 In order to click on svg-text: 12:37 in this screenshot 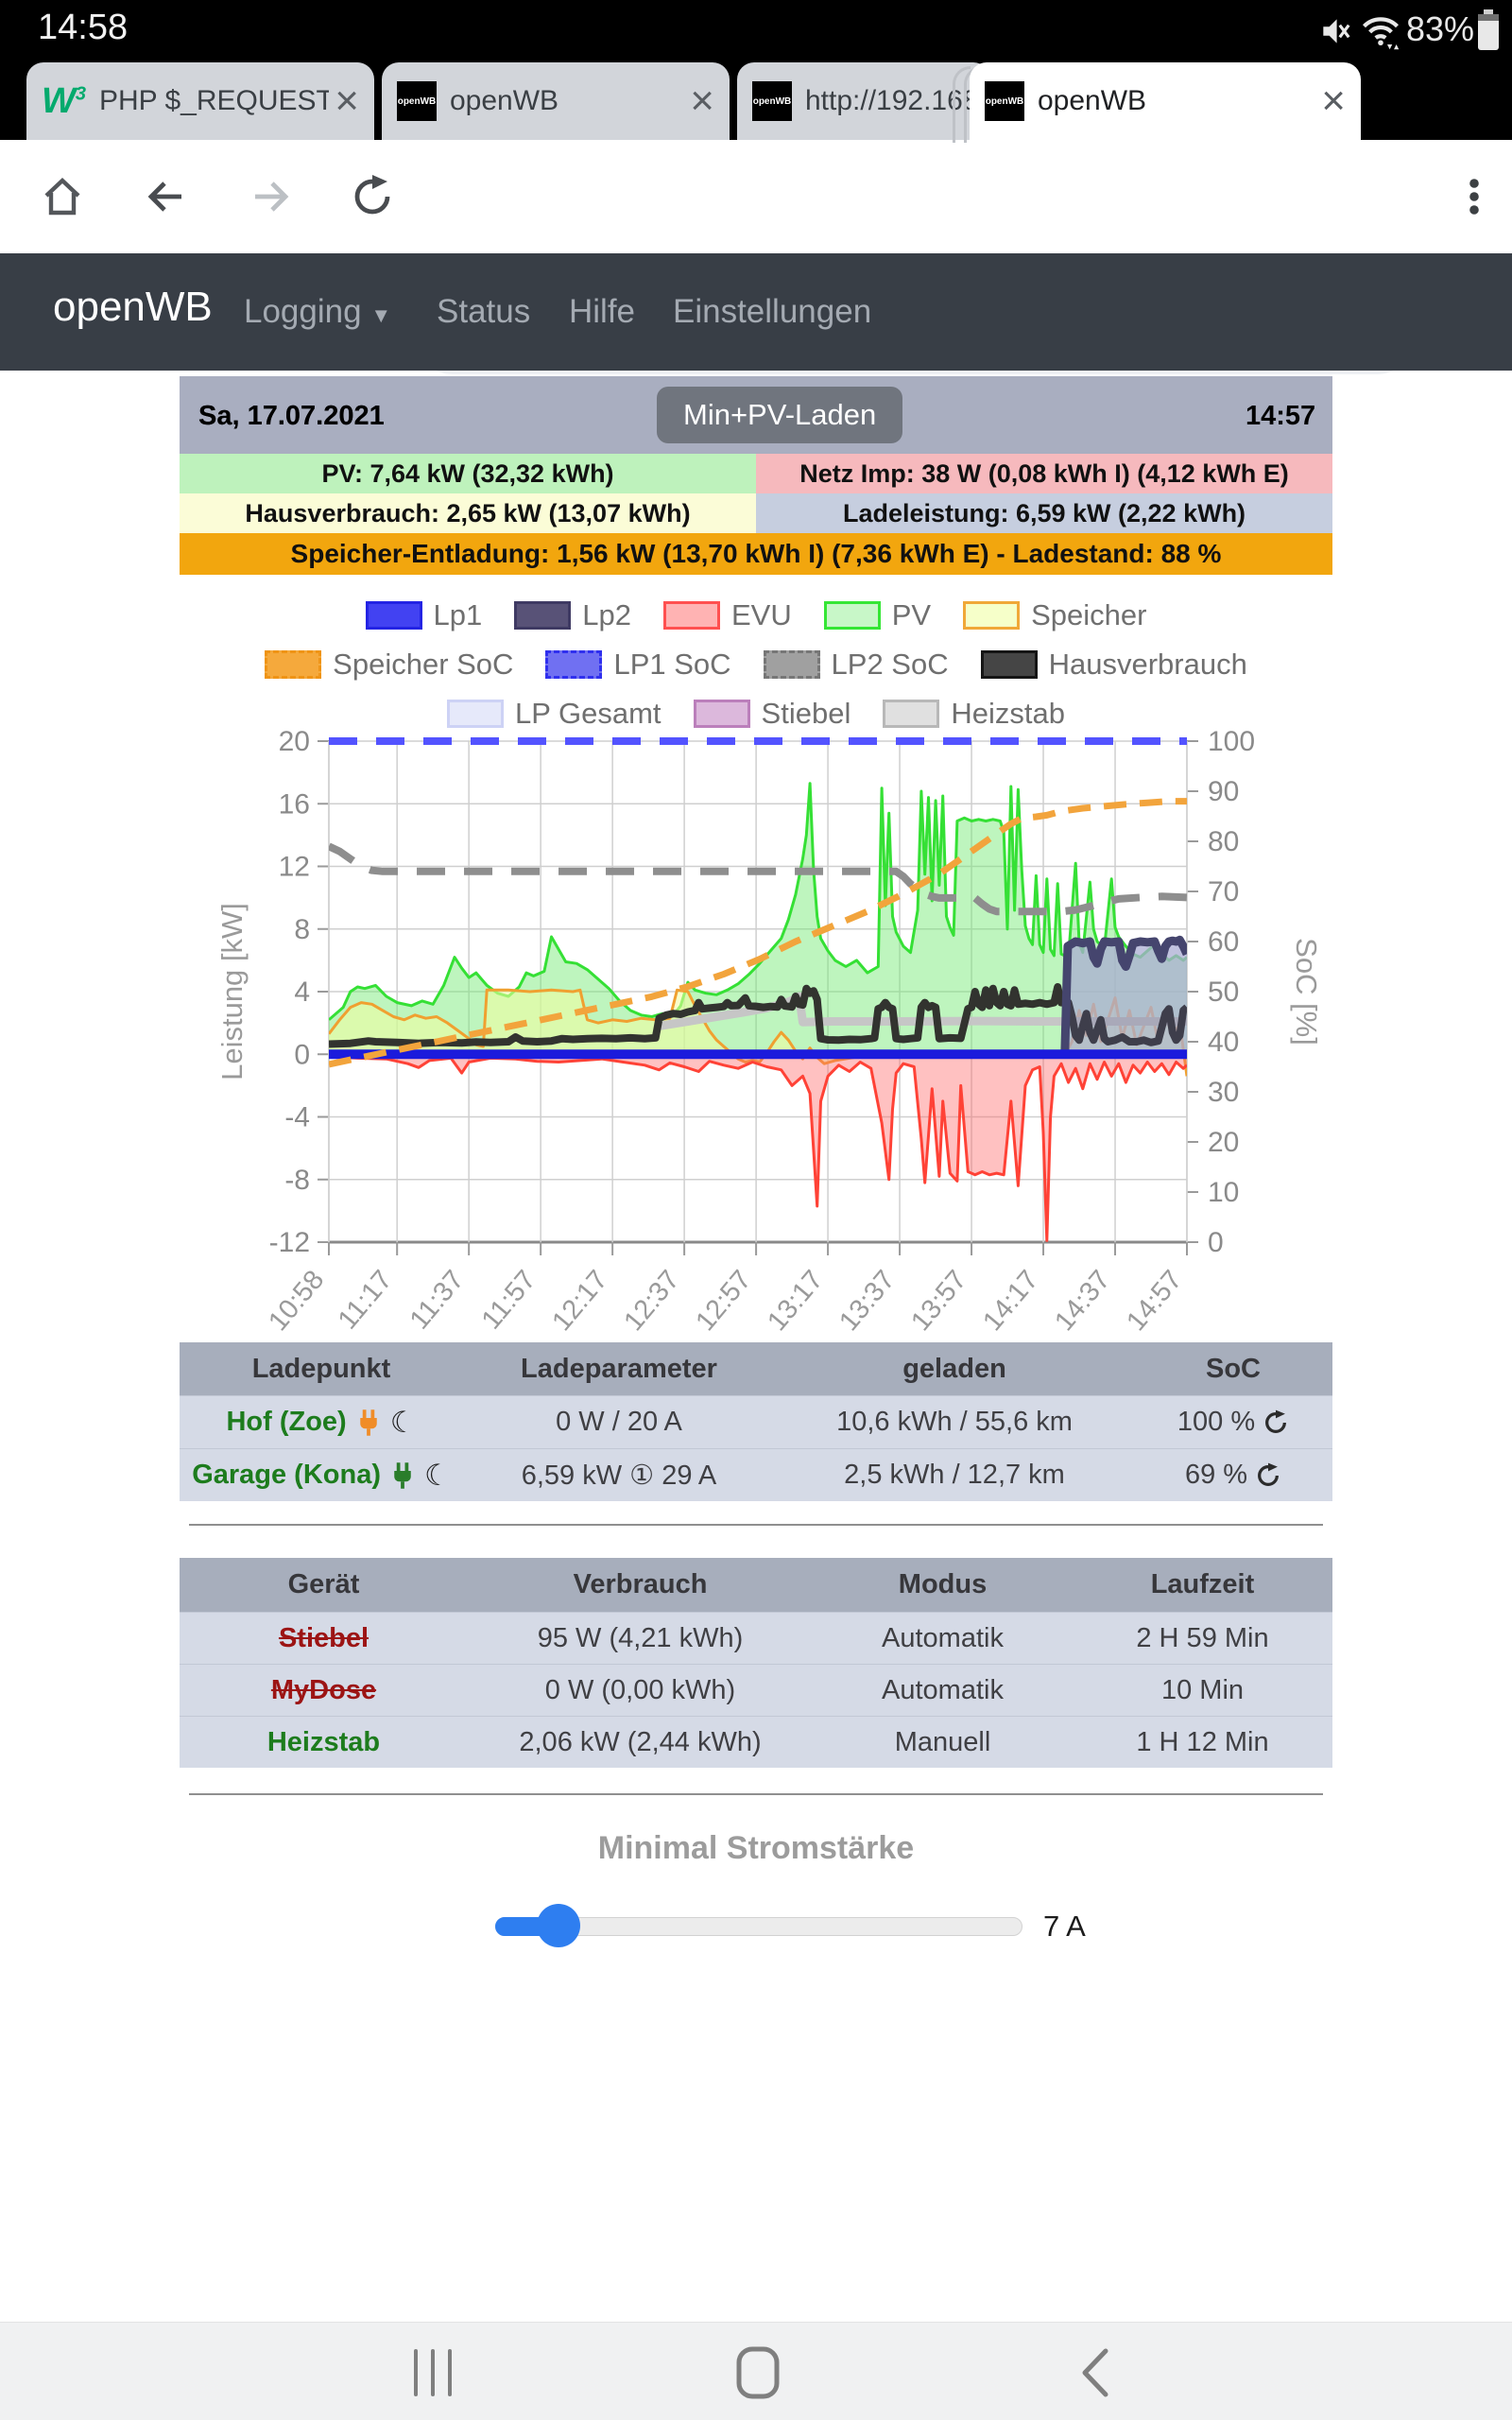, I will do `click(651, 1301)`.